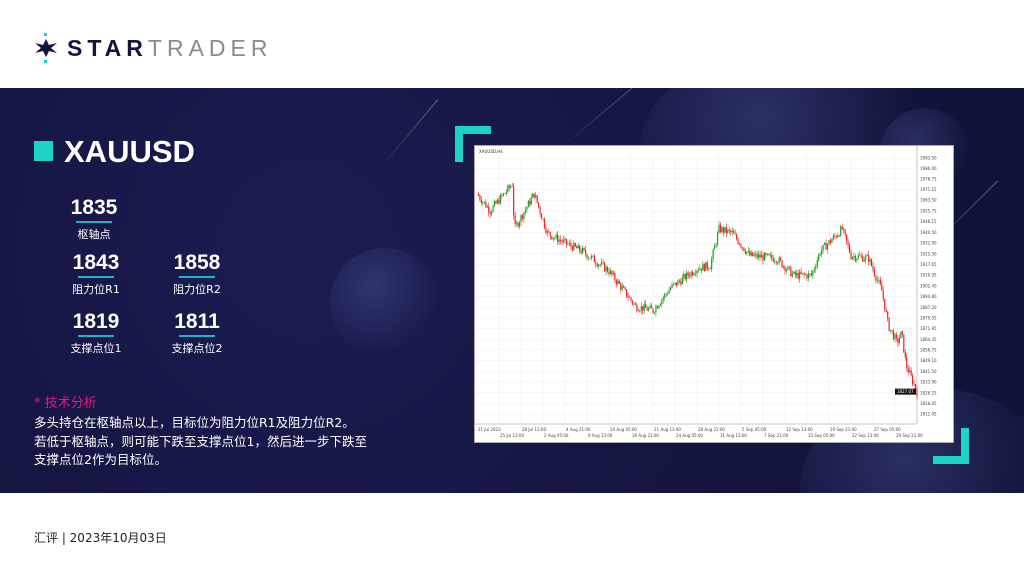 The width and height of the screenshot is (1024, 576). What do you see at coordinates (489, 429) in the screenshot?
I see `x-tick-label: 21 Jul 2023` at bounding box center [489, 429].